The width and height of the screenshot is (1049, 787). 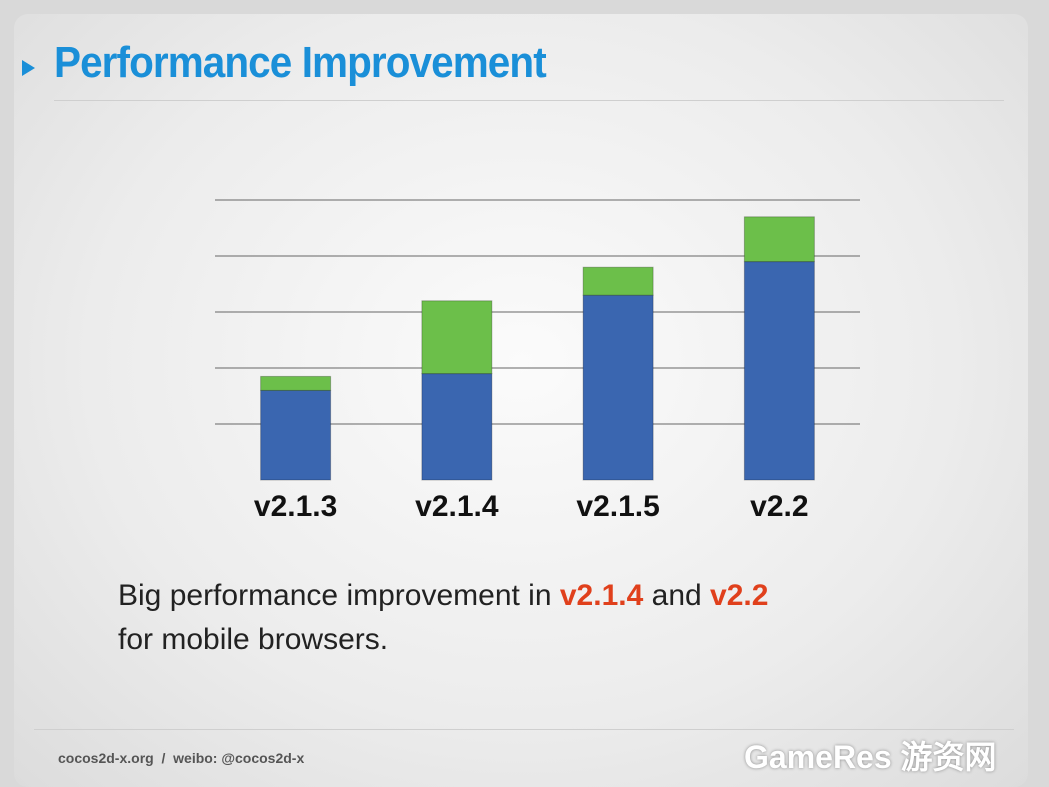 What do you see at coordinates (457, 506) in the screenshot?
I see `x-tick-label: v2.1.4` at bounding box center [457, 506].